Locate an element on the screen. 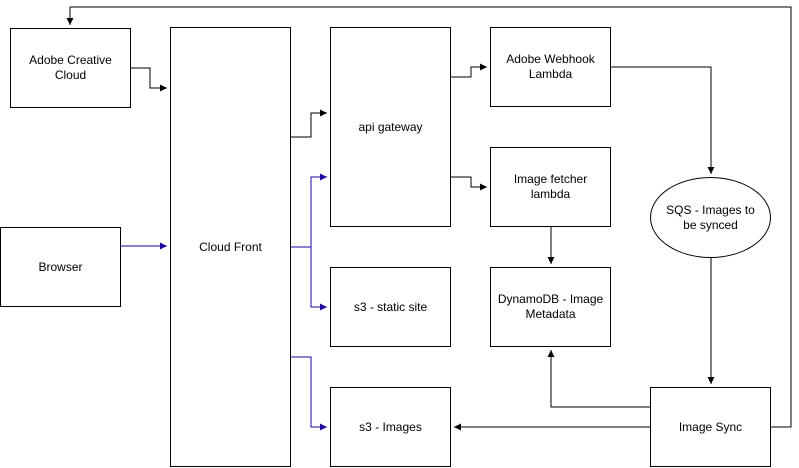  edge-adobe-webhook-to-sqs is located at coordinates (663, 120).